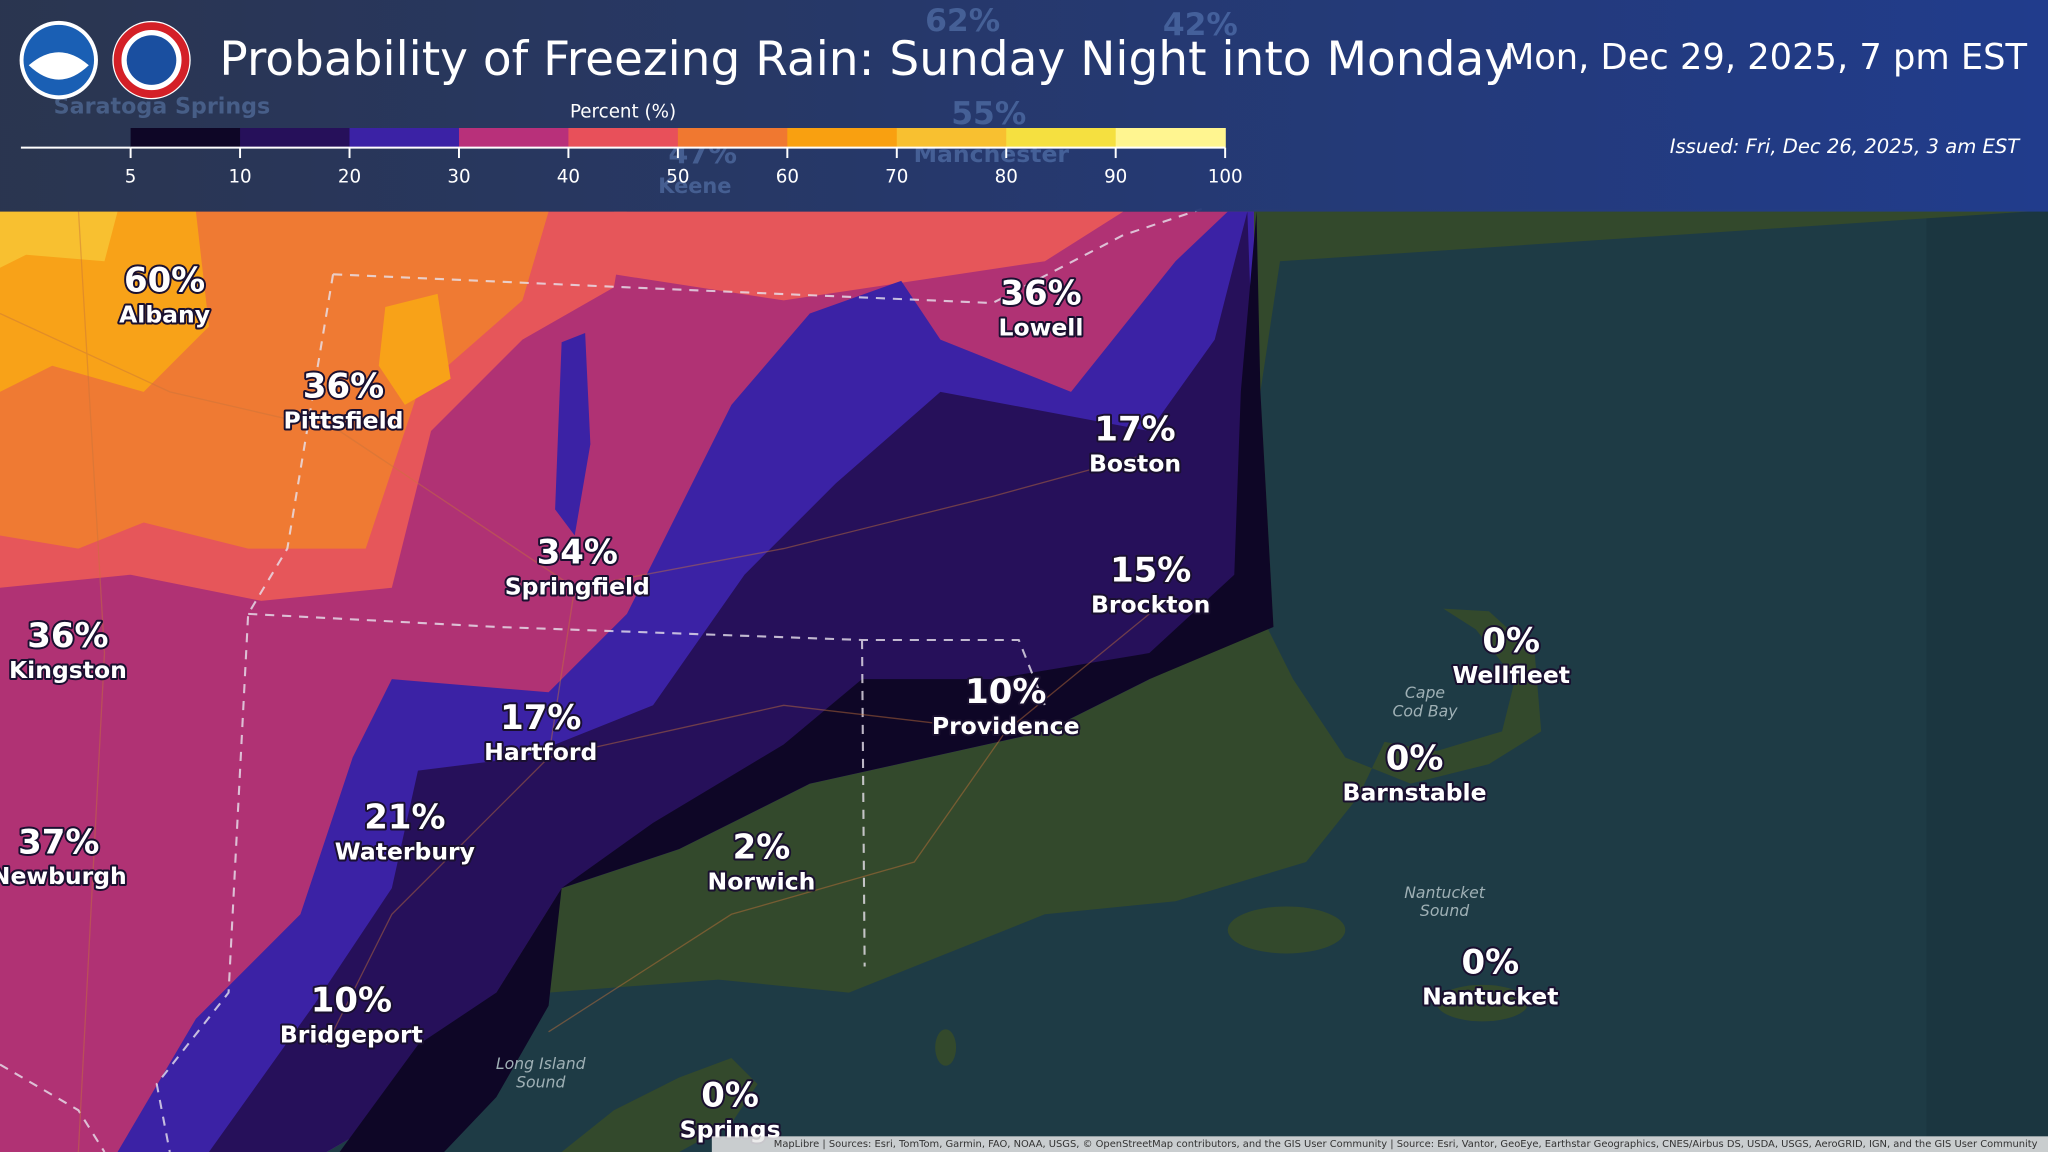 The width and height of the screenshot is (2048, 1152). What do you see at coordinates (577, 586) in the screenshot?
I see `city-name: Springfield` at bounding box center [577, 586].